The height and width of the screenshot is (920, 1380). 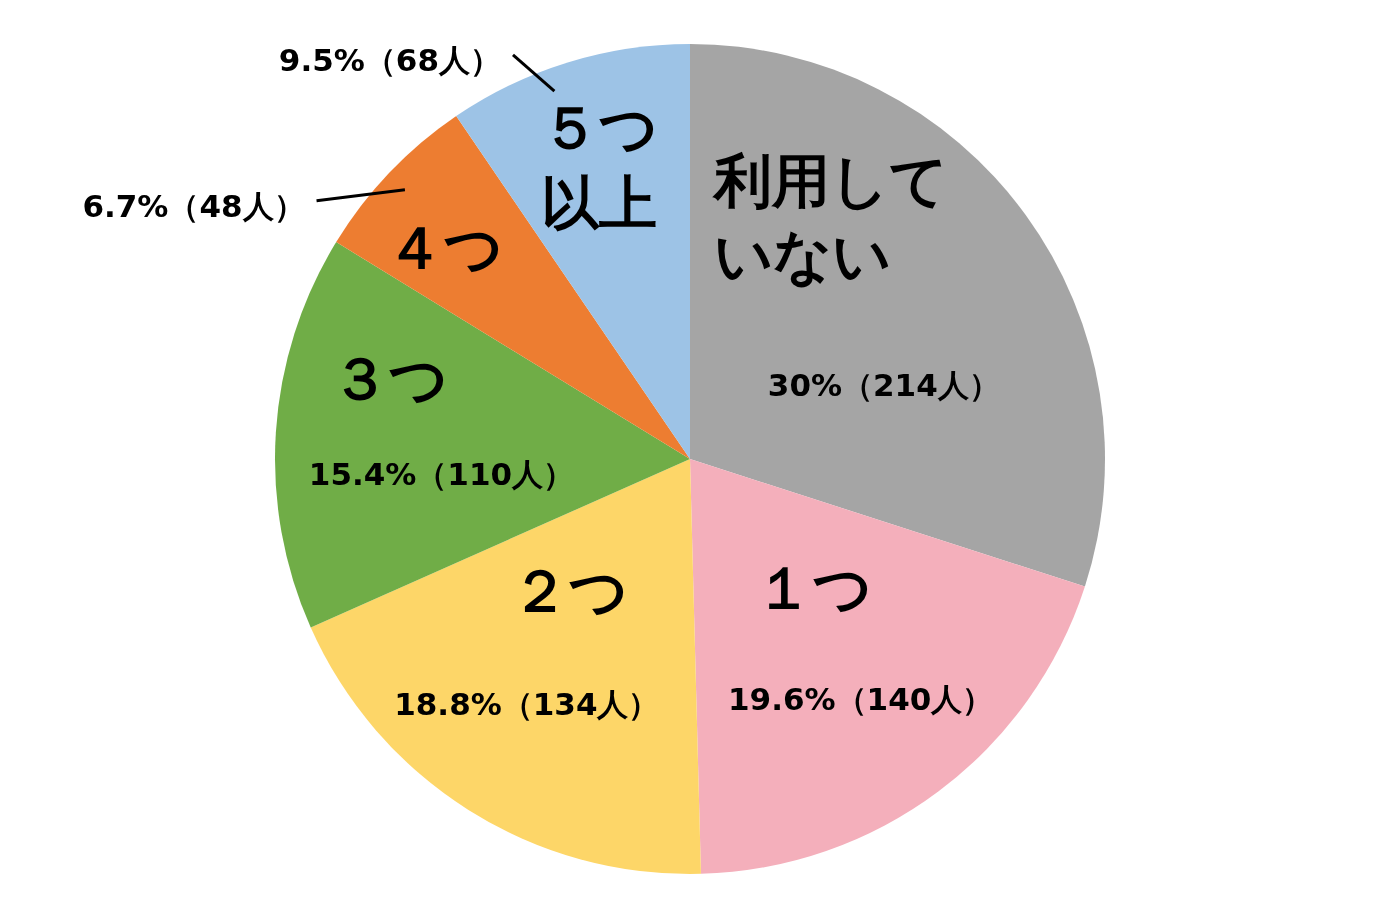 I want to click on data-label: 6.7%（48人）, so click(x=193, y=205).